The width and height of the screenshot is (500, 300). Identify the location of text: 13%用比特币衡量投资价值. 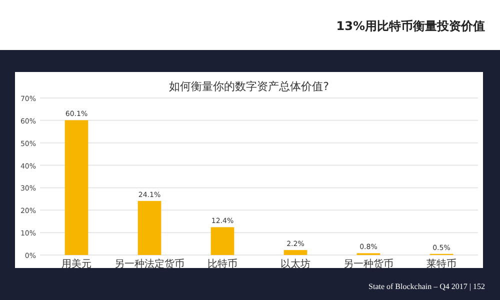
(410, 26).